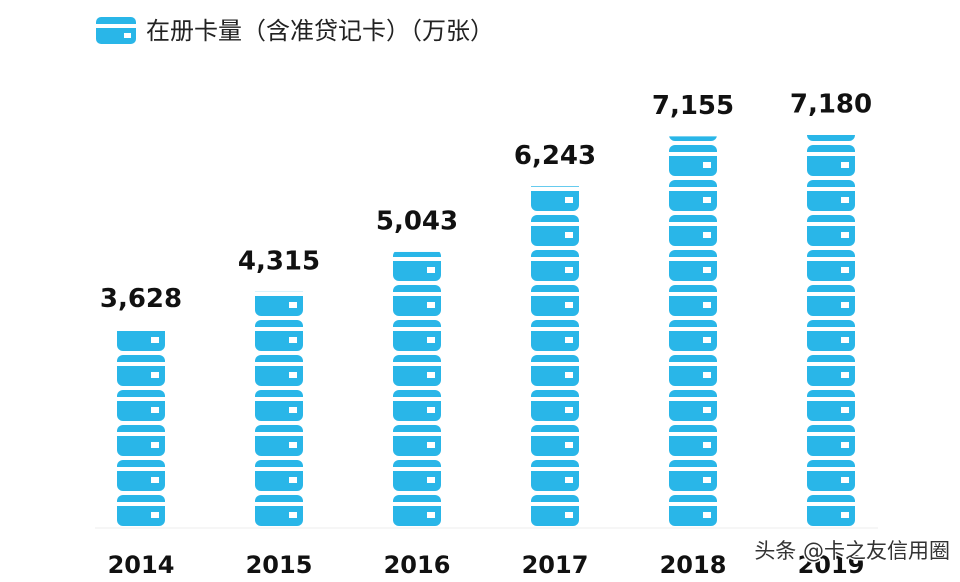 The width and height of the screenshot is (960, 582). I want to click on x-tick-label: 2017, so click(555, 565).